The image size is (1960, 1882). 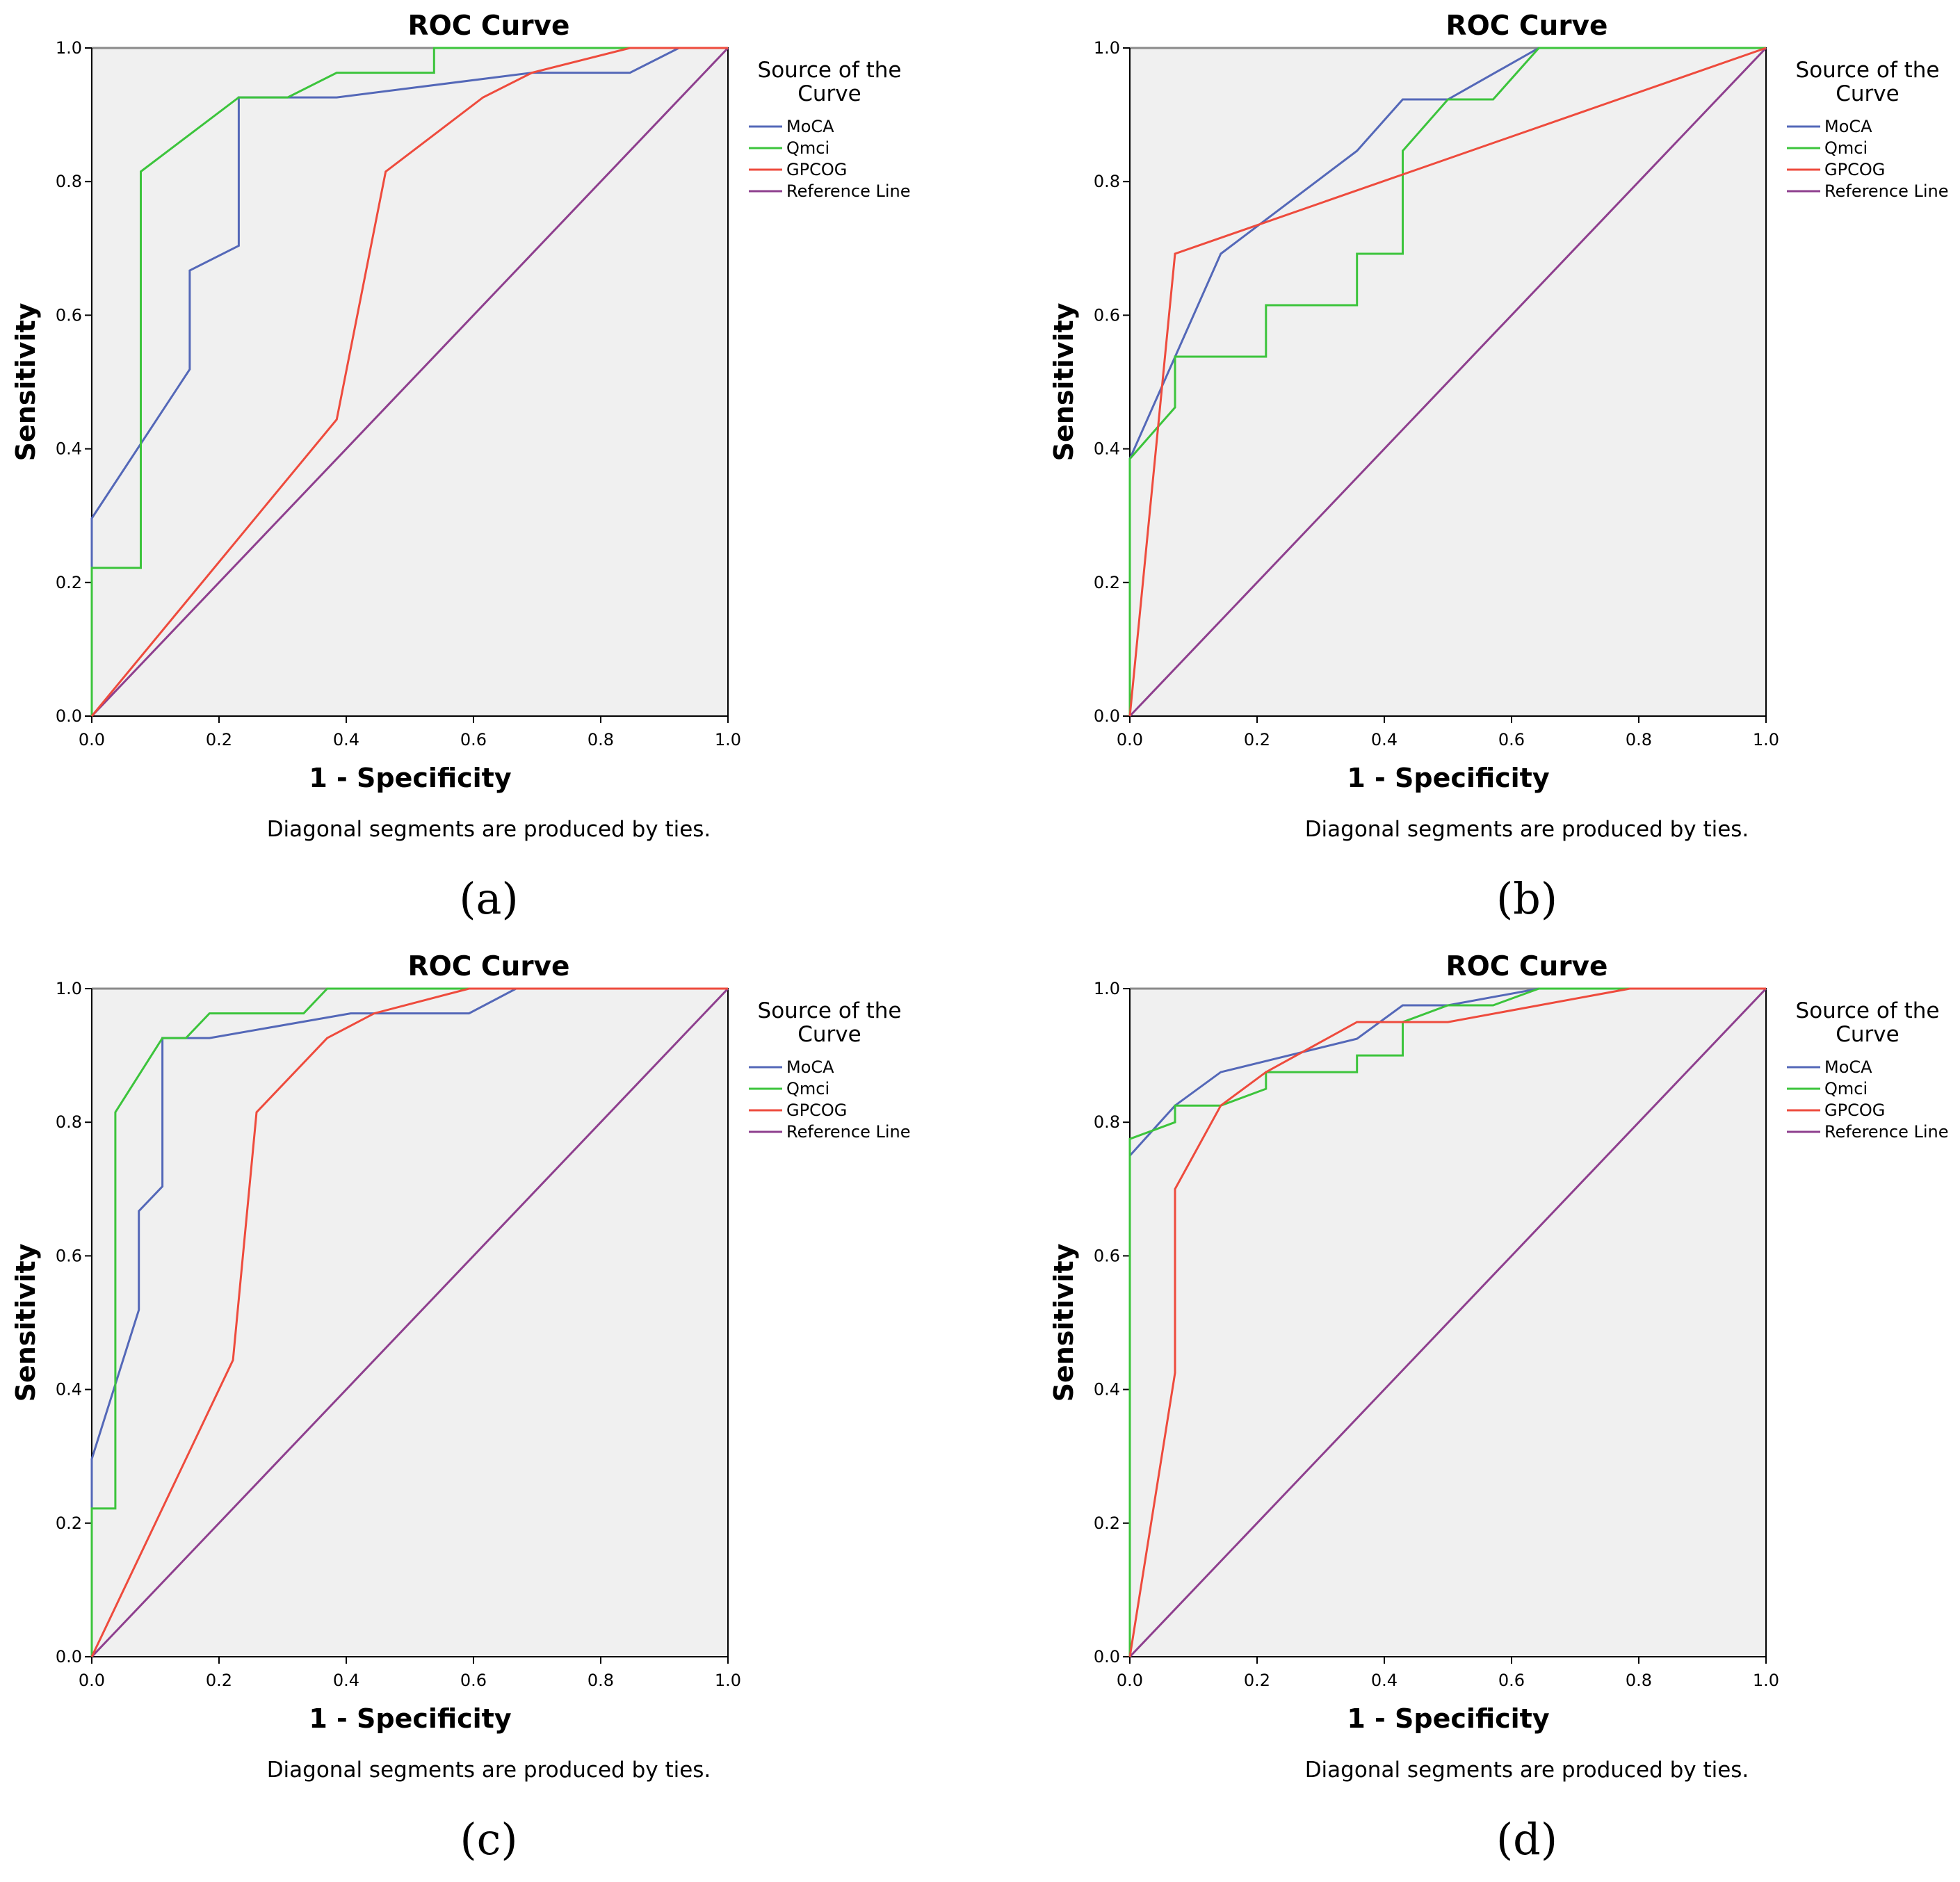 I want to click on panel-label: (b), so click(x=1526, y=898).